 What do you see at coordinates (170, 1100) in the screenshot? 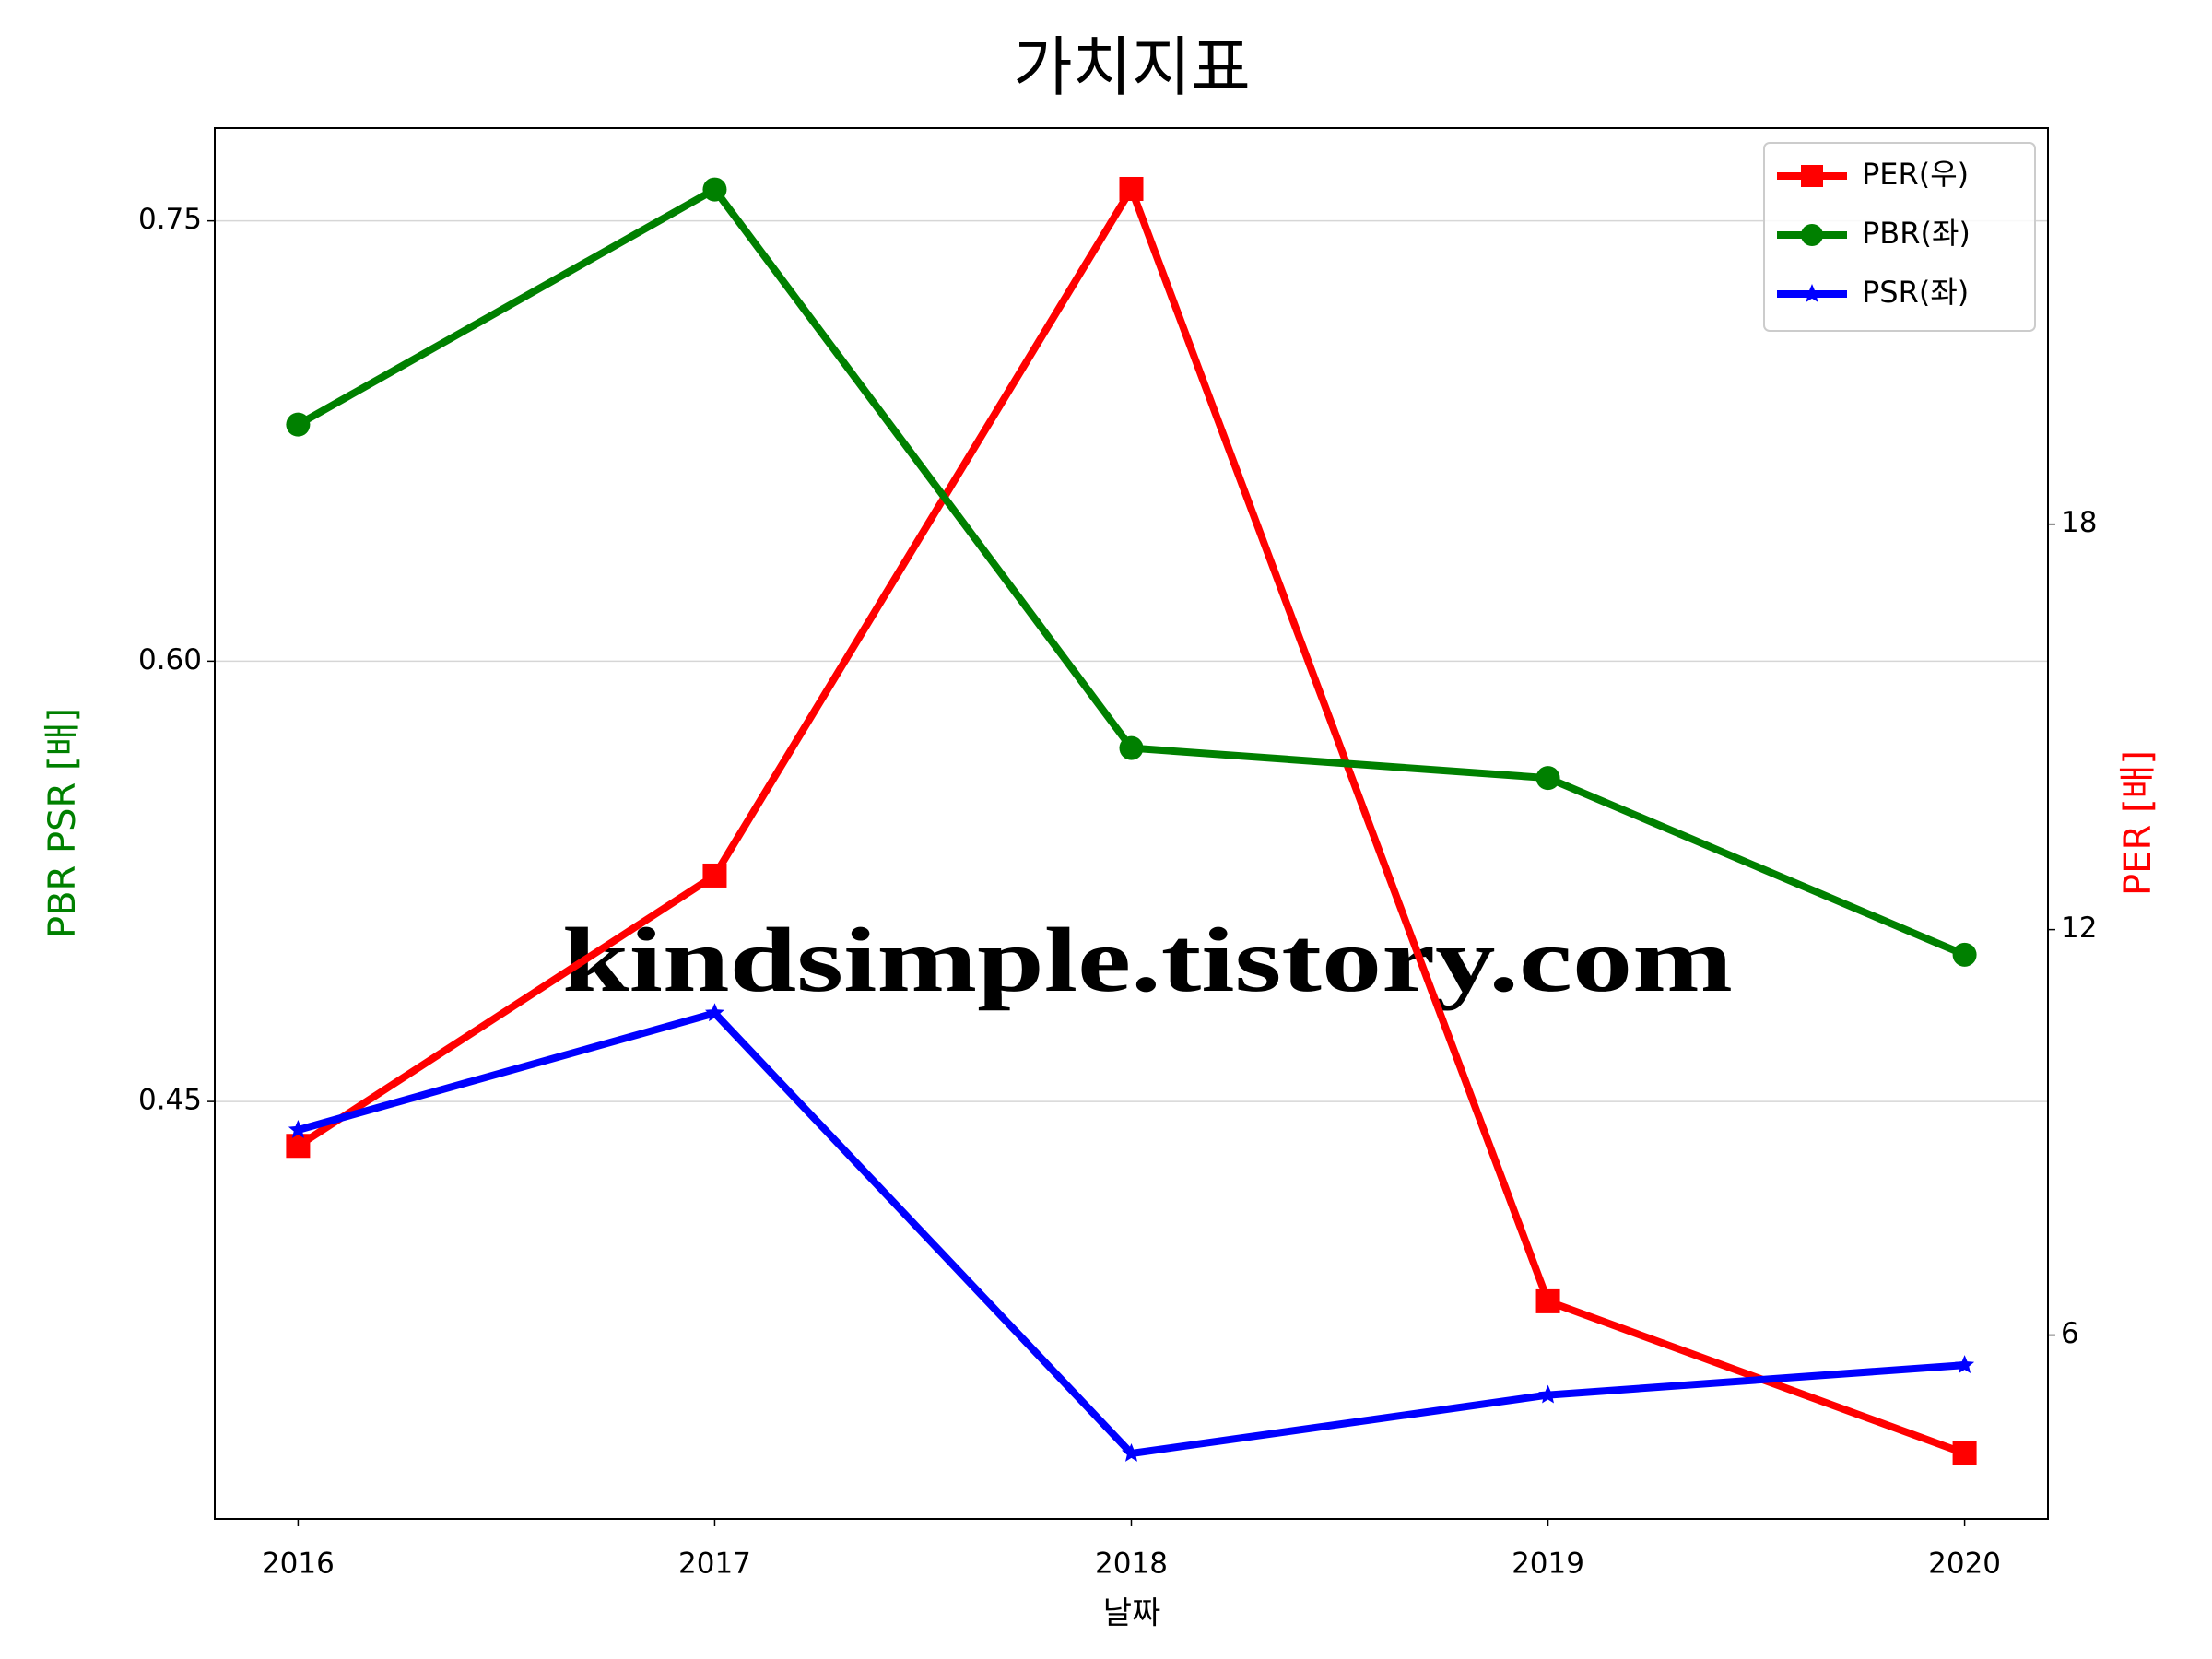
I see `y-tick-label: 0.45` at bounding box center [170, 1100].